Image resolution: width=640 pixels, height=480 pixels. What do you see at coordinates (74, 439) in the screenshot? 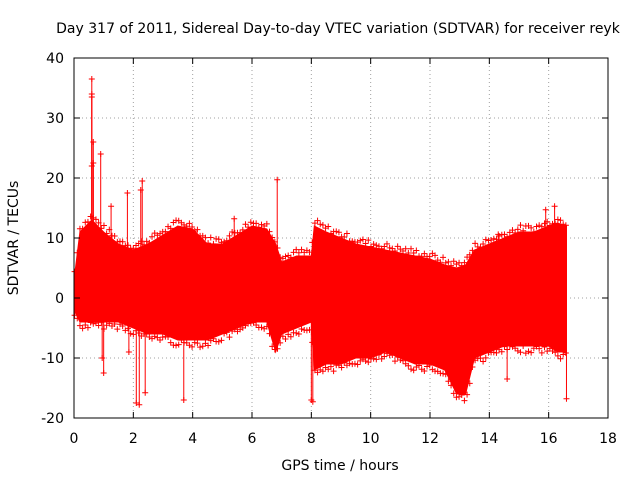
I see `x-tick-label: 0` at bounding box center [74, 439].